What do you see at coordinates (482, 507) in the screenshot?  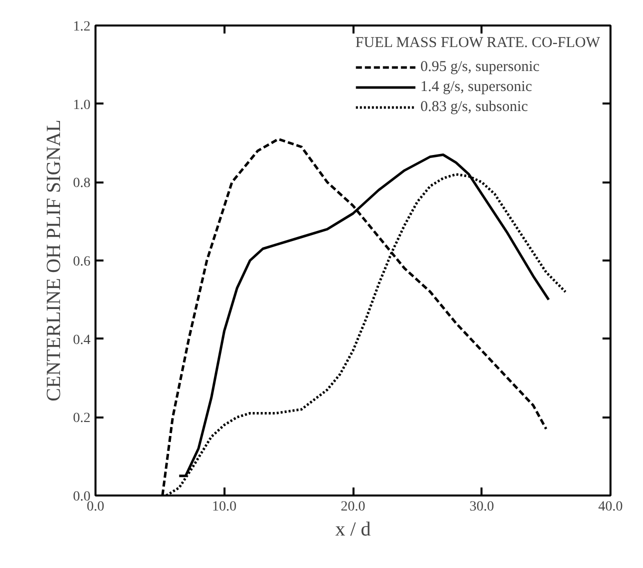 I see `x-tick-label: 30.0` at bounding box center [482, 507].